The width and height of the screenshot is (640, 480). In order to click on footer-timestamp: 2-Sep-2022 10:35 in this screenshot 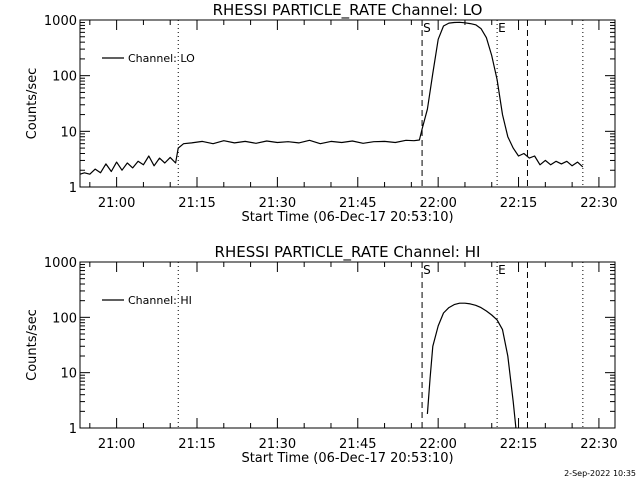, I will do `click(600, 473)`.